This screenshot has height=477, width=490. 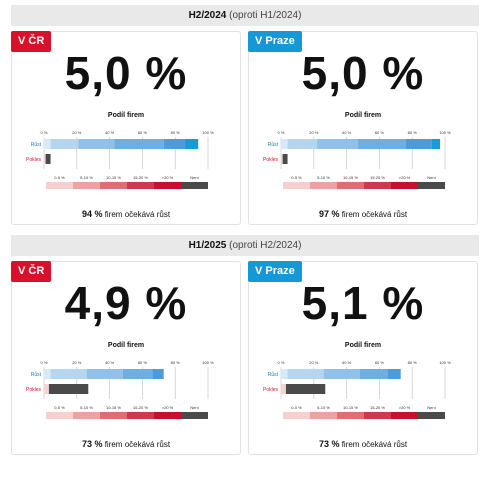 I want to click on section-period: H2/2024, so click(x=207, y=15).